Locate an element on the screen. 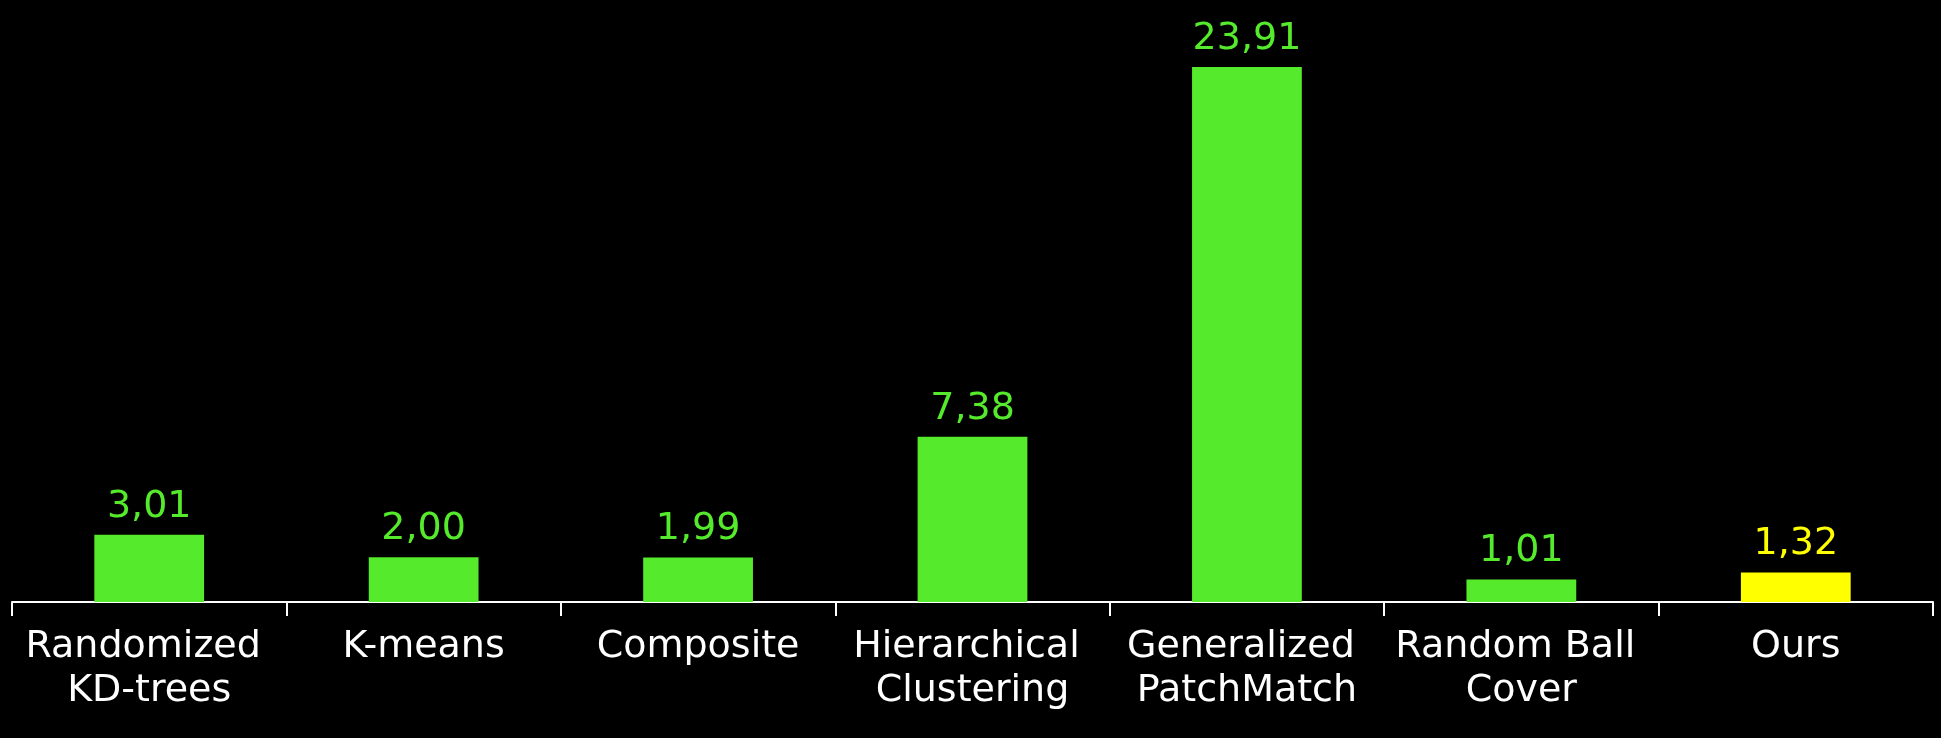 The image size is (1941, 738). x-tick-label: Randomized KD-trees is located at coordinates (149, 666).